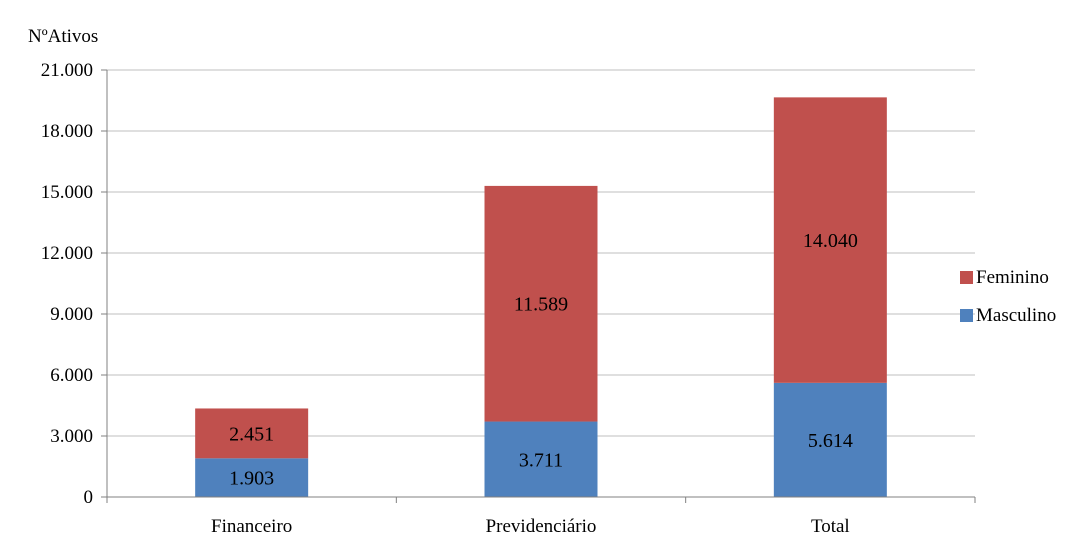  What do you see at coordinates (71, 314) in the screenshot?
I see `y-tick-label: 9.000` at bounding box center [71, 314].